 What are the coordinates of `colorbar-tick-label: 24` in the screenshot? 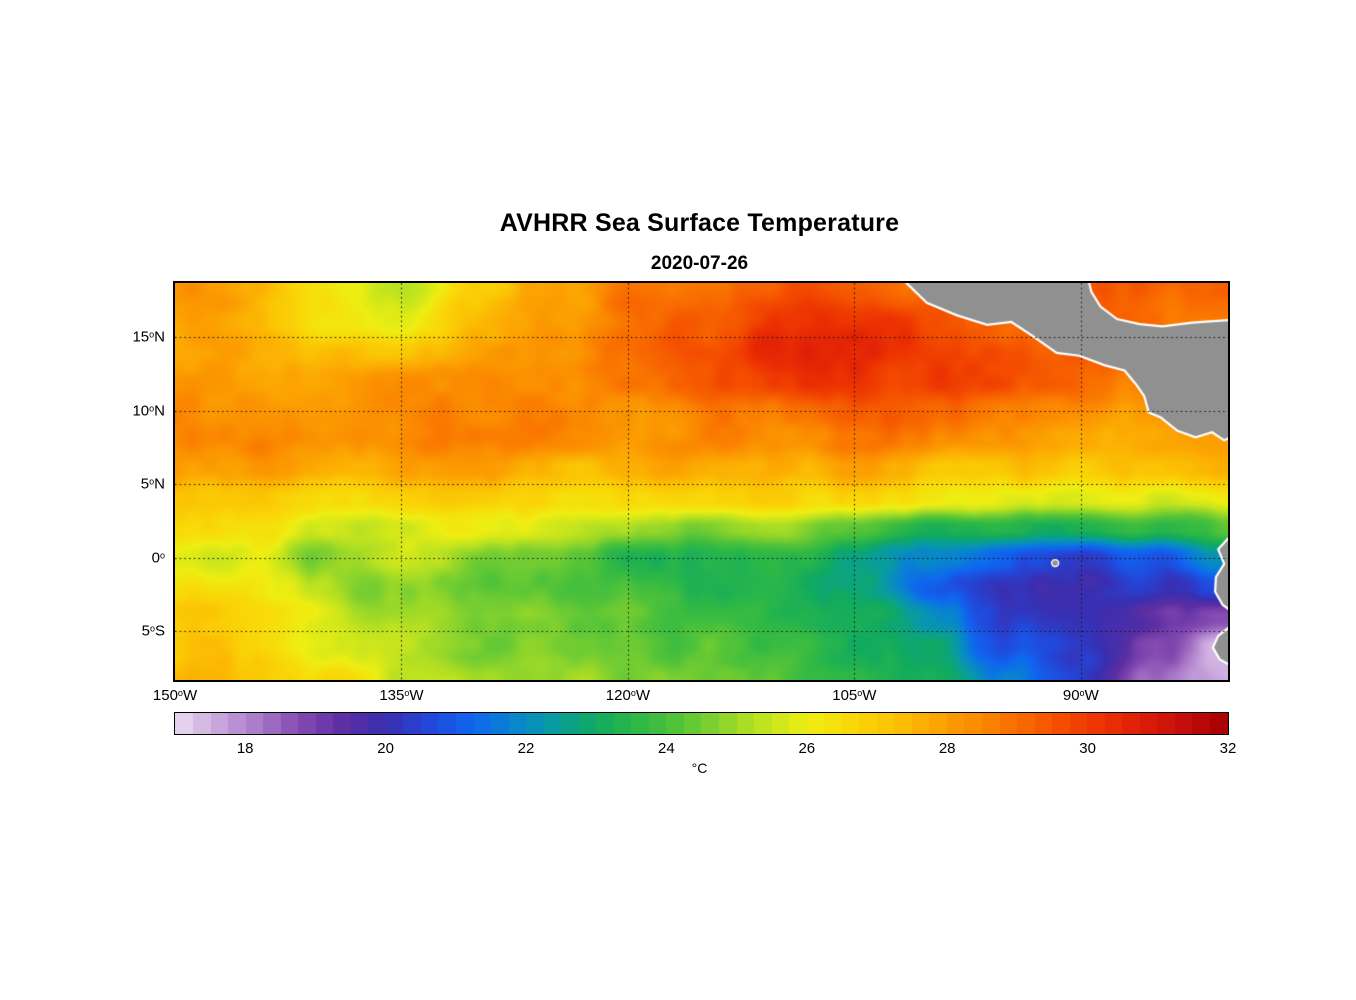 It's located at (666, 748).